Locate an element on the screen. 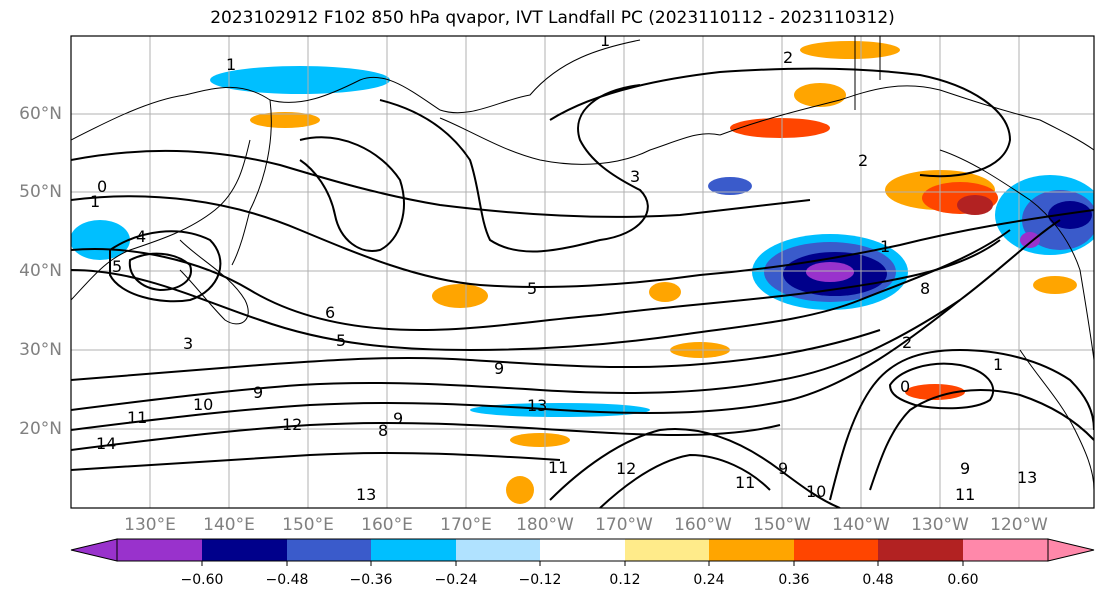 This screenshot has width=1105, height=601. contour-label: 4 is located at coordinates (141, 236).